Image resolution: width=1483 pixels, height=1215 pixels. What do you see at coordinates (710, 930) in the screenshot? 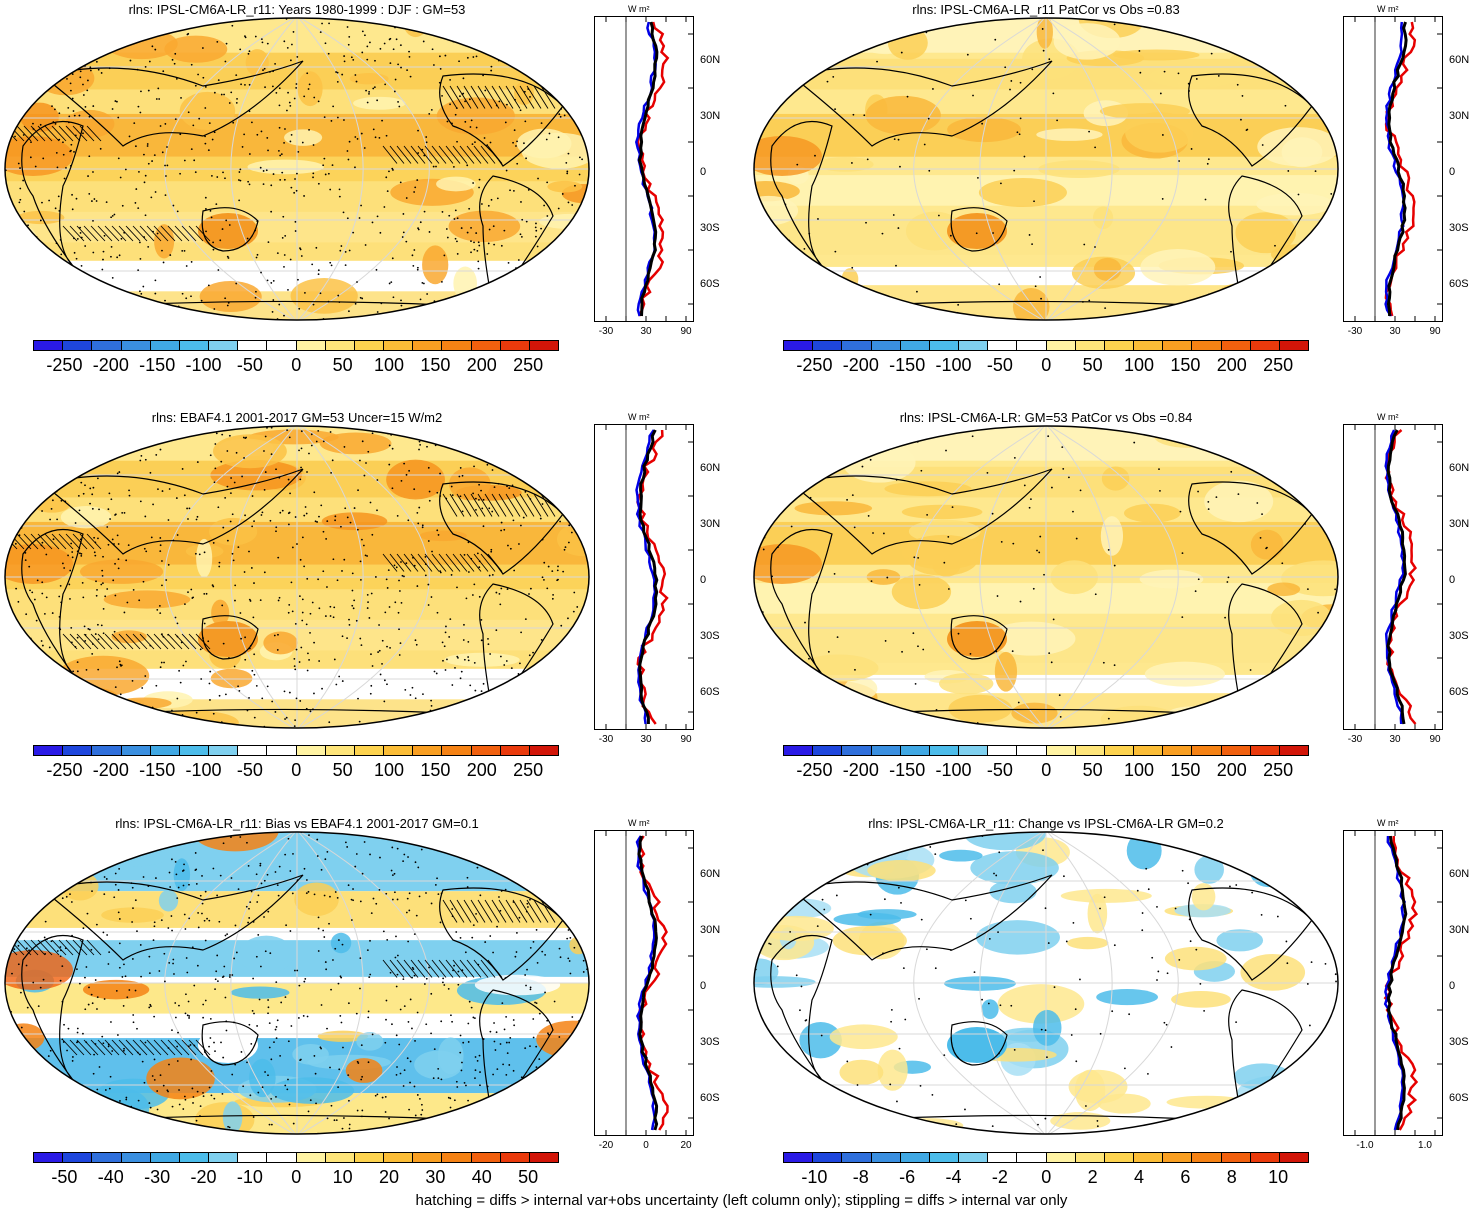
I see `profile-lat-label: 30N` at bounding box center [710, 930].